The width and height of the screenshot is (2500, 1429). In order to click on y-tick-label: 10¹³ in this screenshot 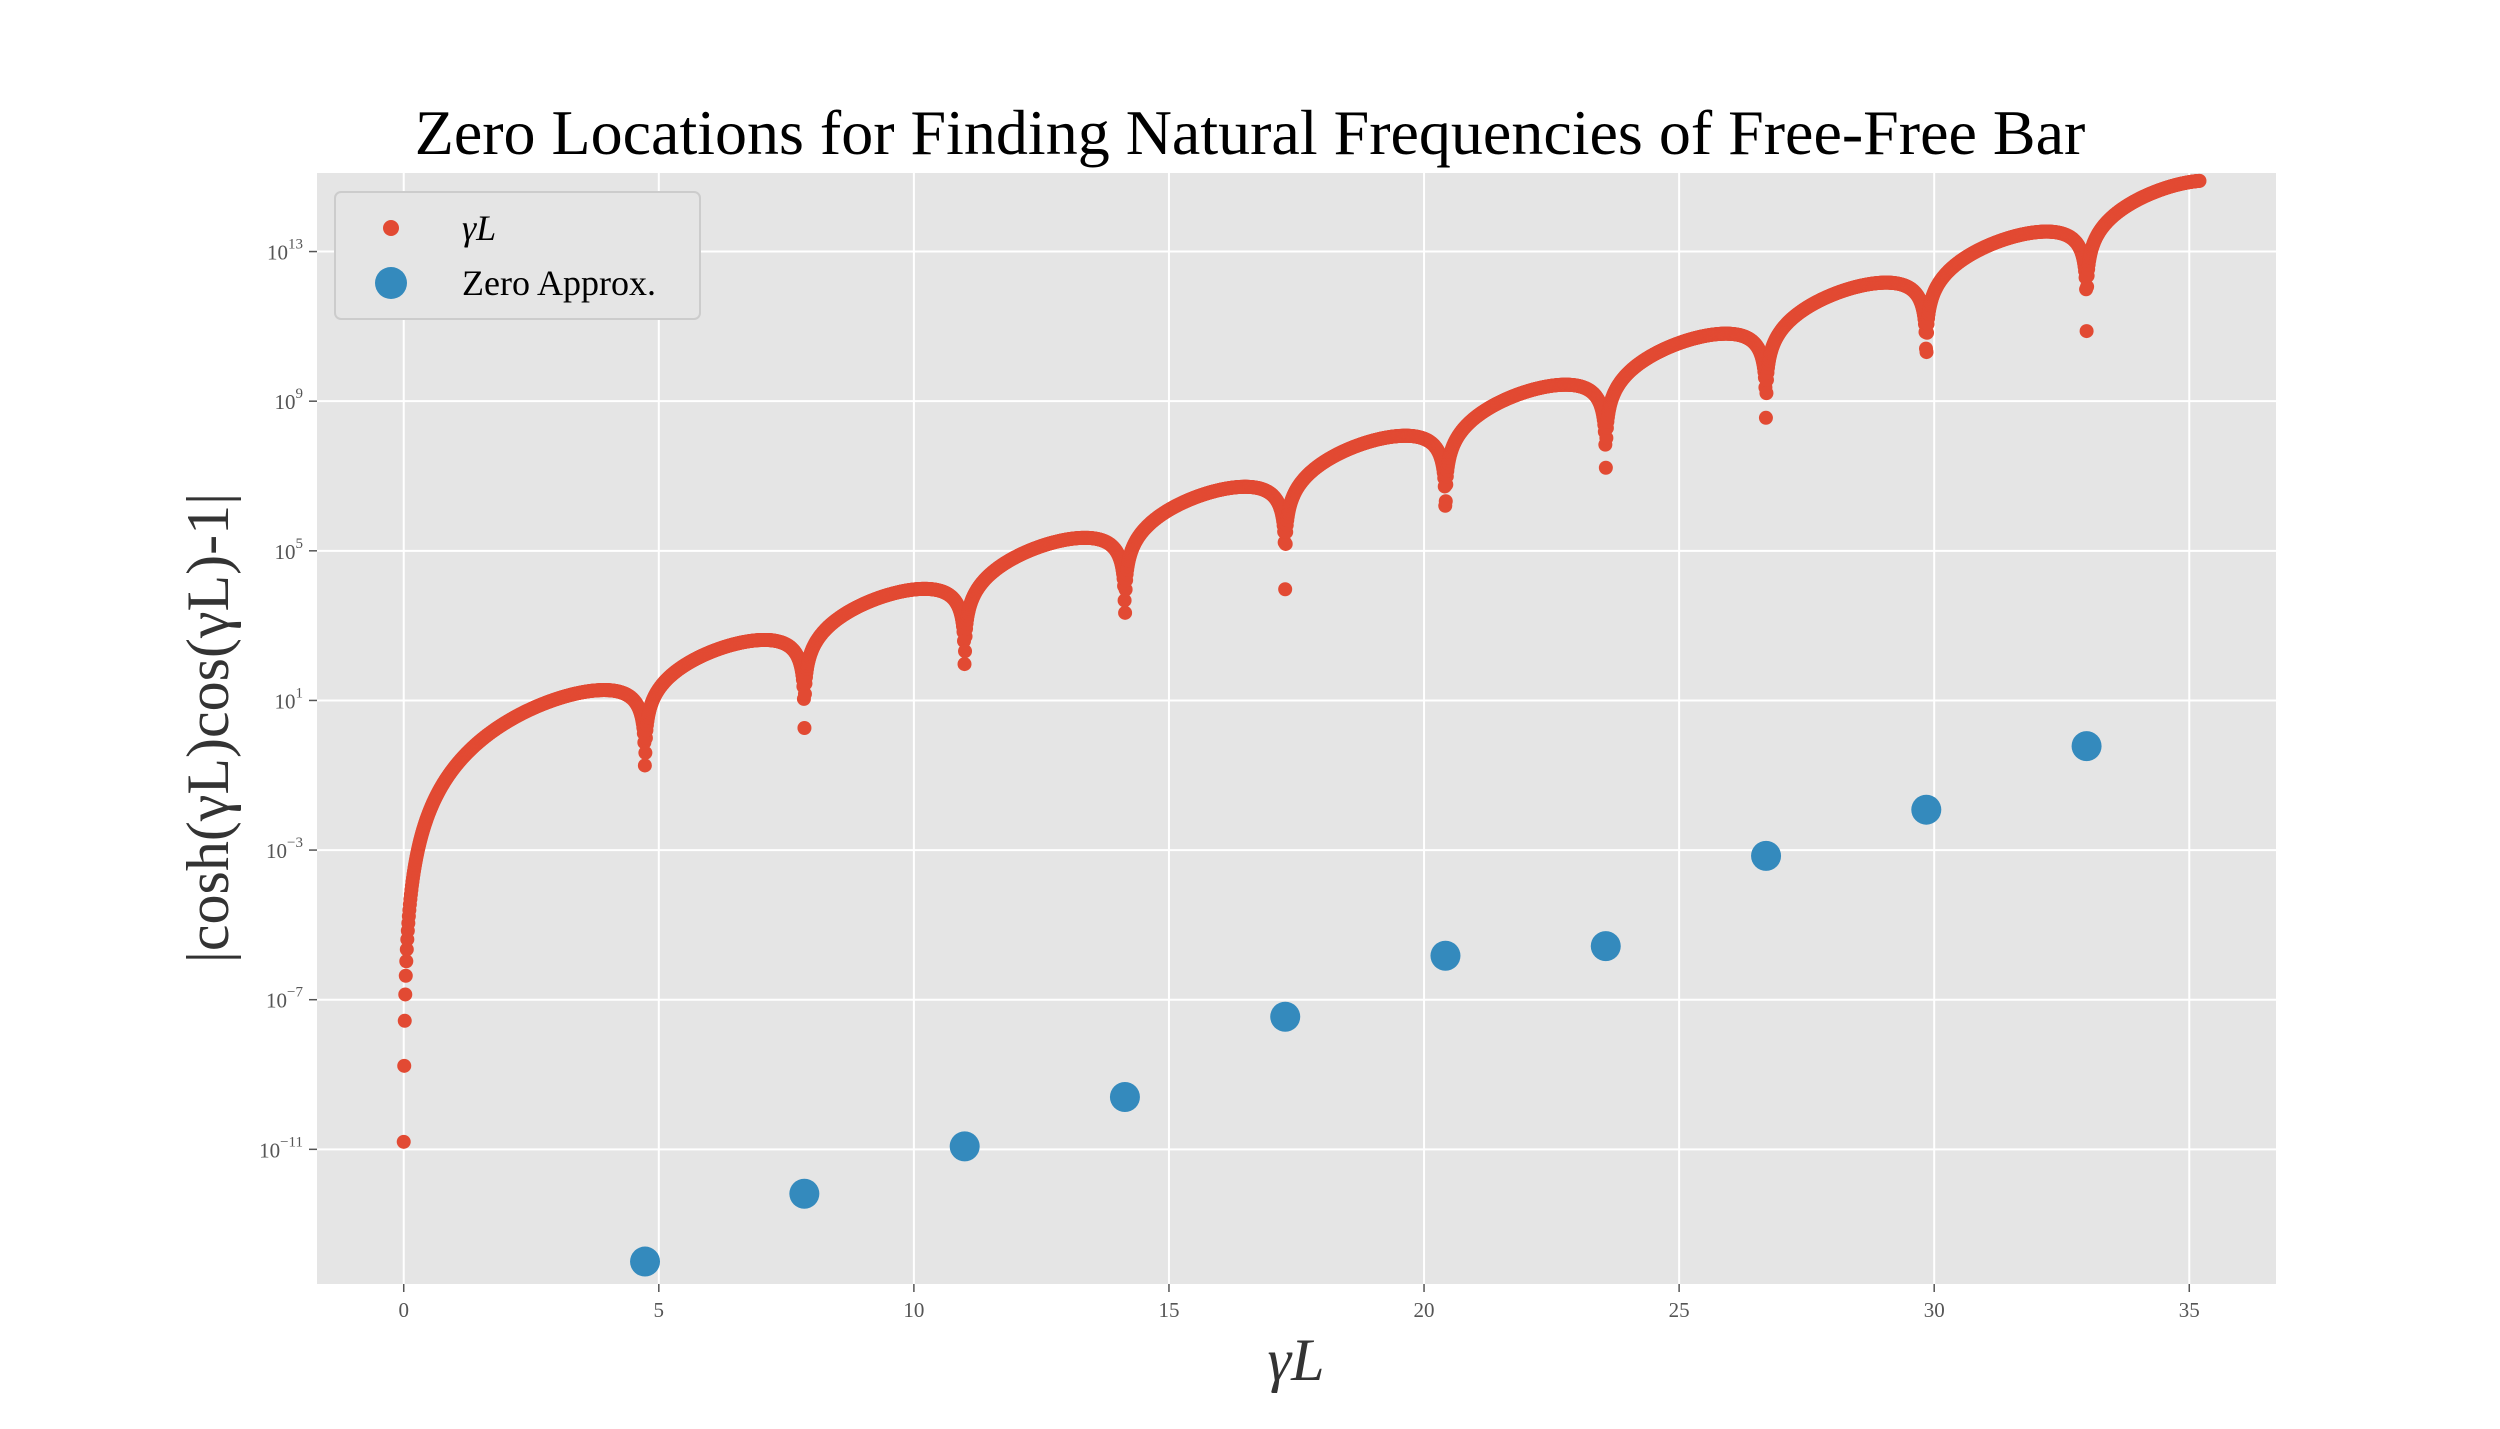, I will do `click(285, 251)`.